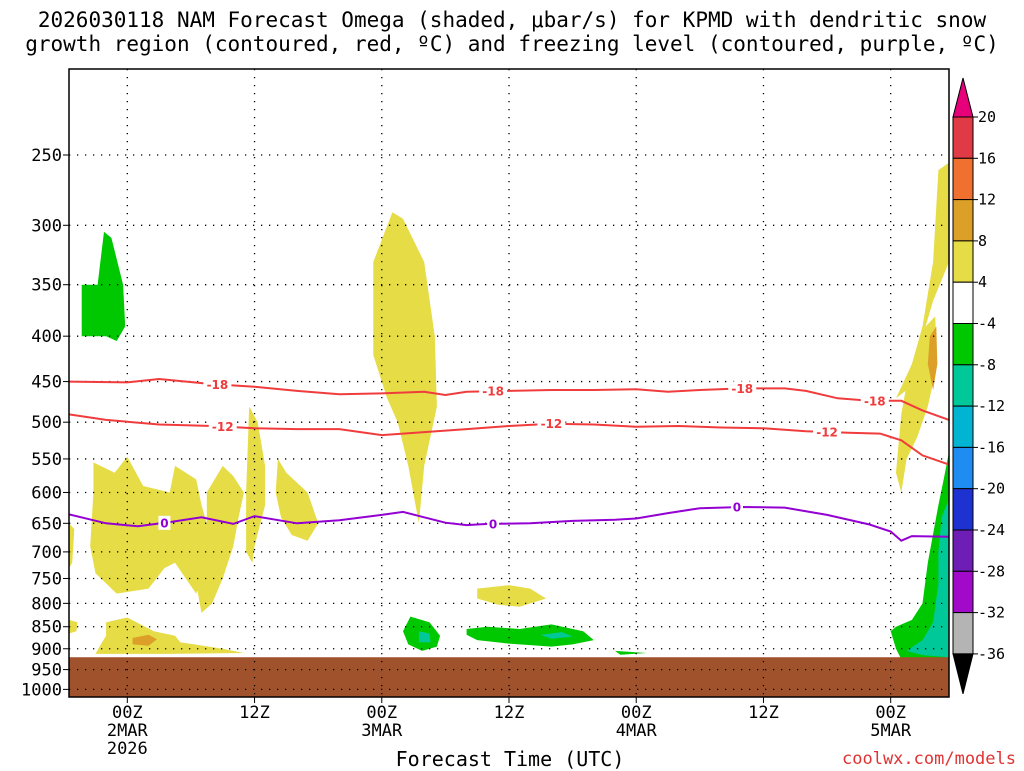 The image size is (1024, 771). I want to click on colorbar-label--24: -24, so click(991, 530).